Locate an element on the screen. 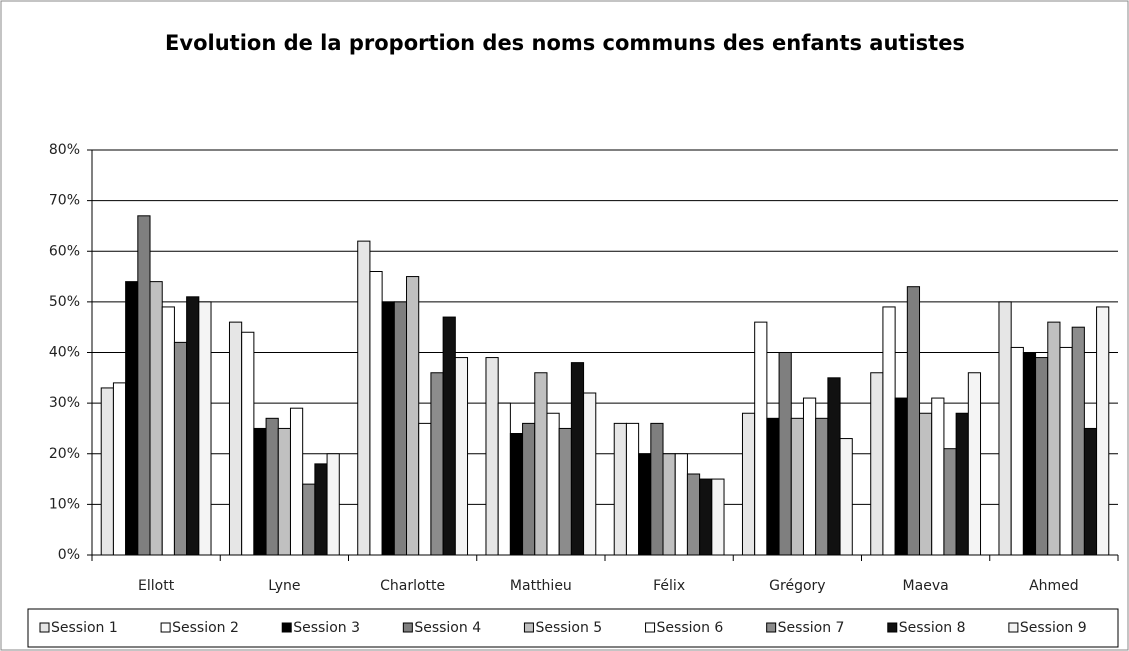  y-tick-label: 60% is located at coordinates (64, 251).